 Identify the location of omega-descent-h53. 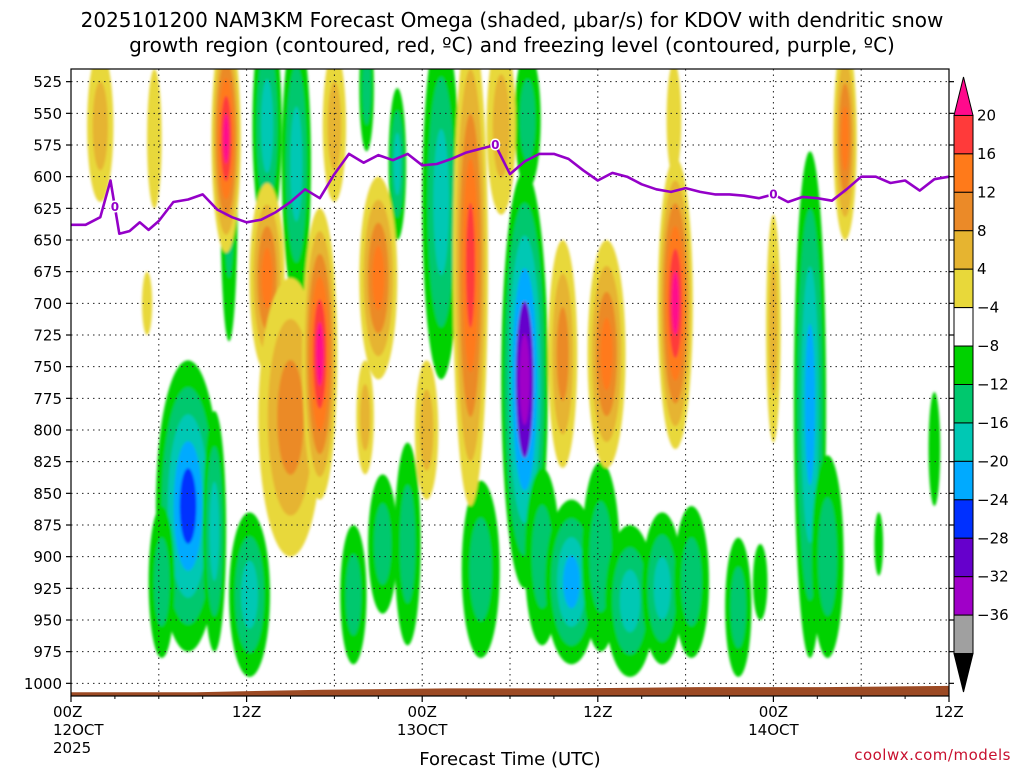
(845, 154).